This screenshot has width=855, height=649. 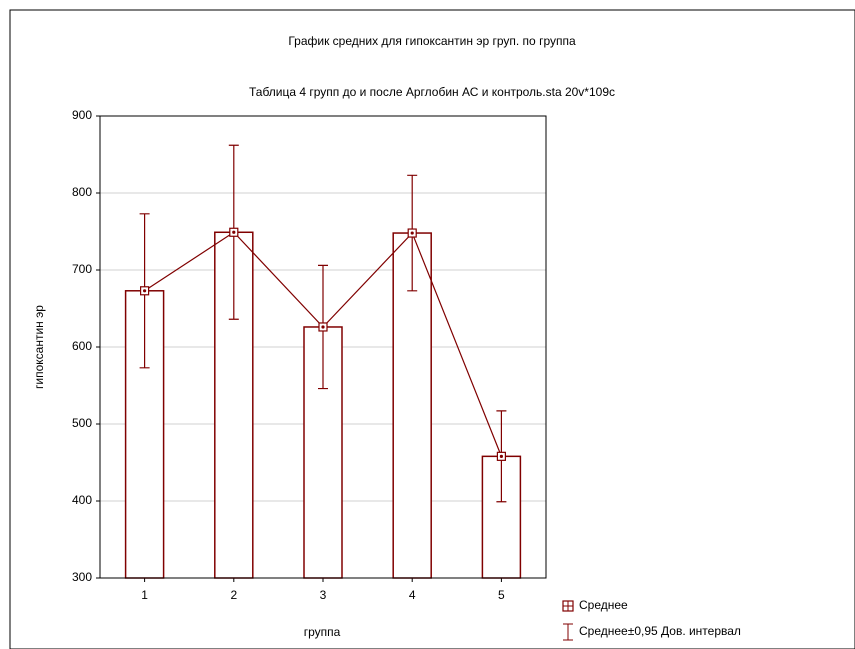 I want to click on x-tick-label: 1, so click(x=144, y=595).